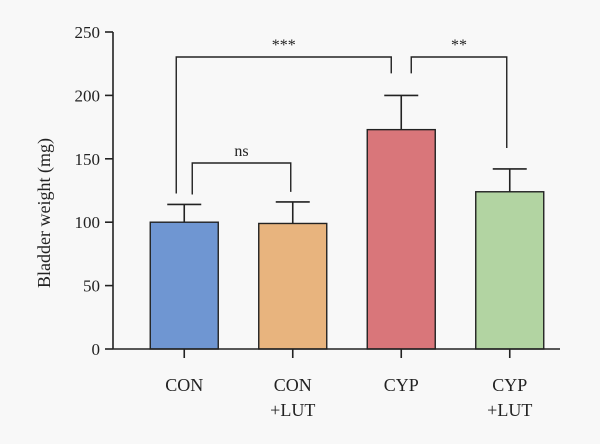  I want to click on y-tick-label: 0, so click(96, 349).